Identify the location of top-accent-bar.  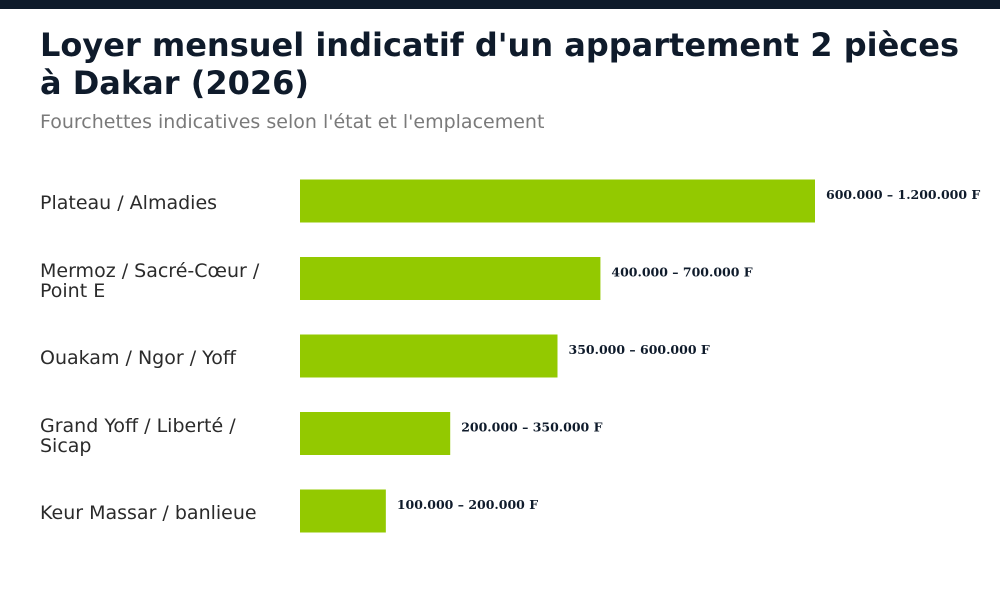
(500, 4).